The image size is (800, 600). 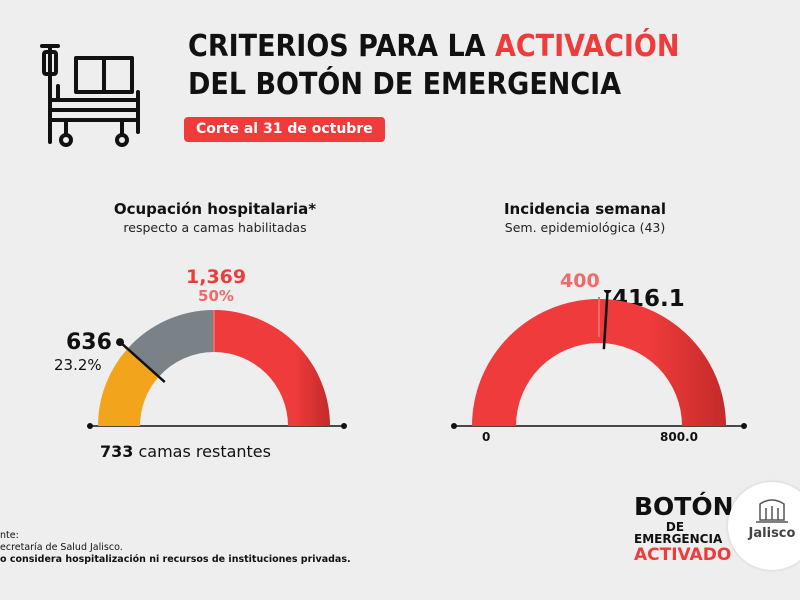 What do you see at coordinates (215, 209) in the screenshot?
I see `ocupacion-title: Ocupación hospitalaria*` at bounding box center [215, 209].